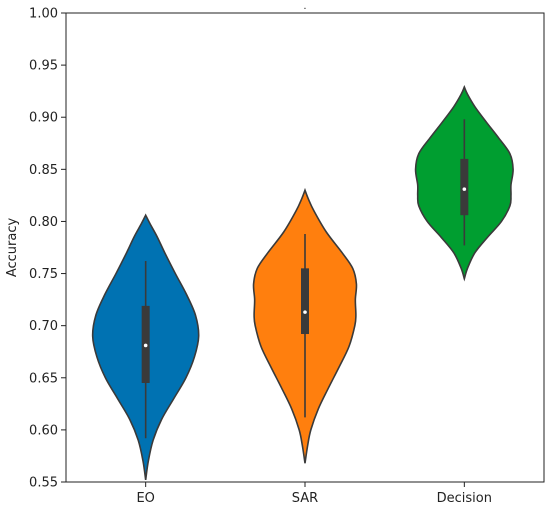  Describe the element at coordinates (43, 118) in the screenshot. I see `y-tick-label: 0.90` at that location.